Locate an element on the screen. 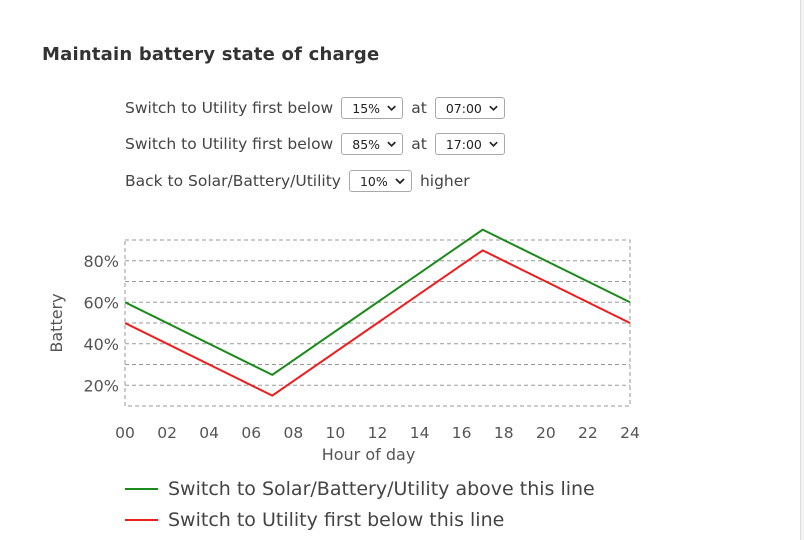 The width and height of the screenshot is (804, 540). hysteresis-select: 10% is located at coordinates (380, 181).